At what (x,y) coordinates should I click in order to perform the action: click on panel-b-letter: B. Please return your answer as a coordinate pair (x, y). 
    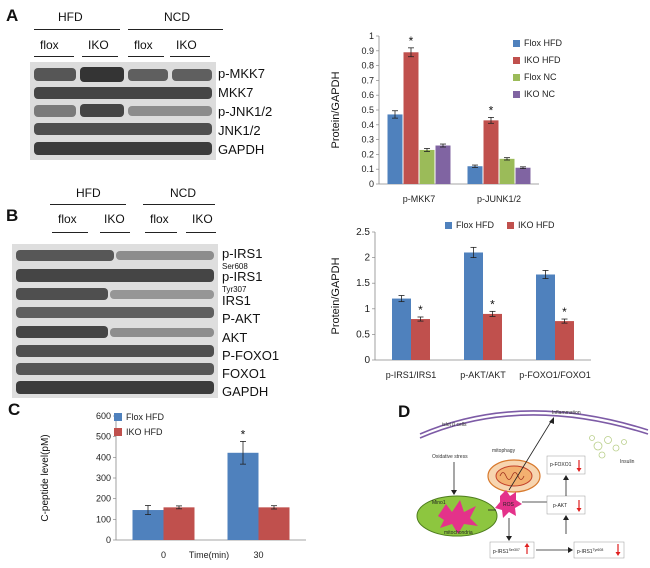
    Looking at the image, I should click on (12, 215).